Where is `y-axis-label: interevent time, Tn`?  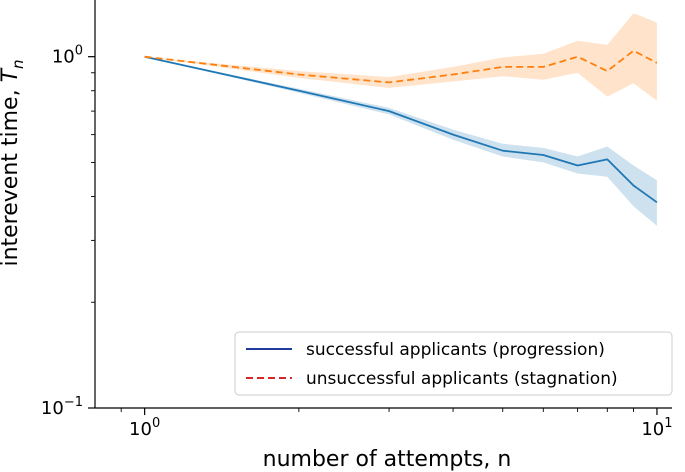
y-axis-label: interevent time, Tn is located at coordinates (13, 162).